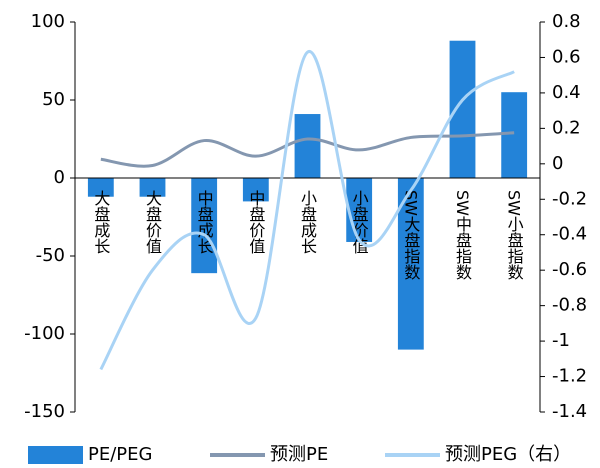 The height and width of the screenshot is (468, 600). I want to click on x-tick-label: SW中盘指数, so click(462, 235).